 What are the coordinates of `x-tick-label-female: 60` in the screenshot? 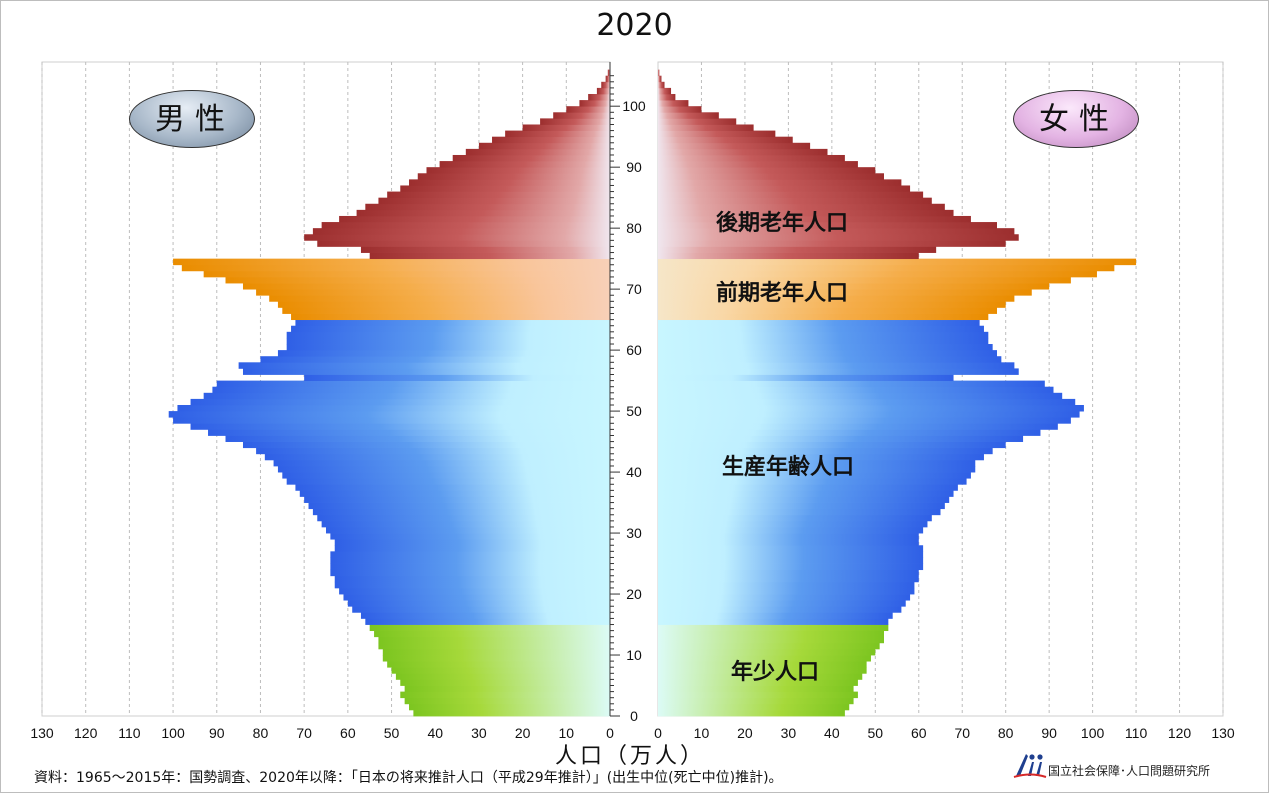 It's located at (919, 733).